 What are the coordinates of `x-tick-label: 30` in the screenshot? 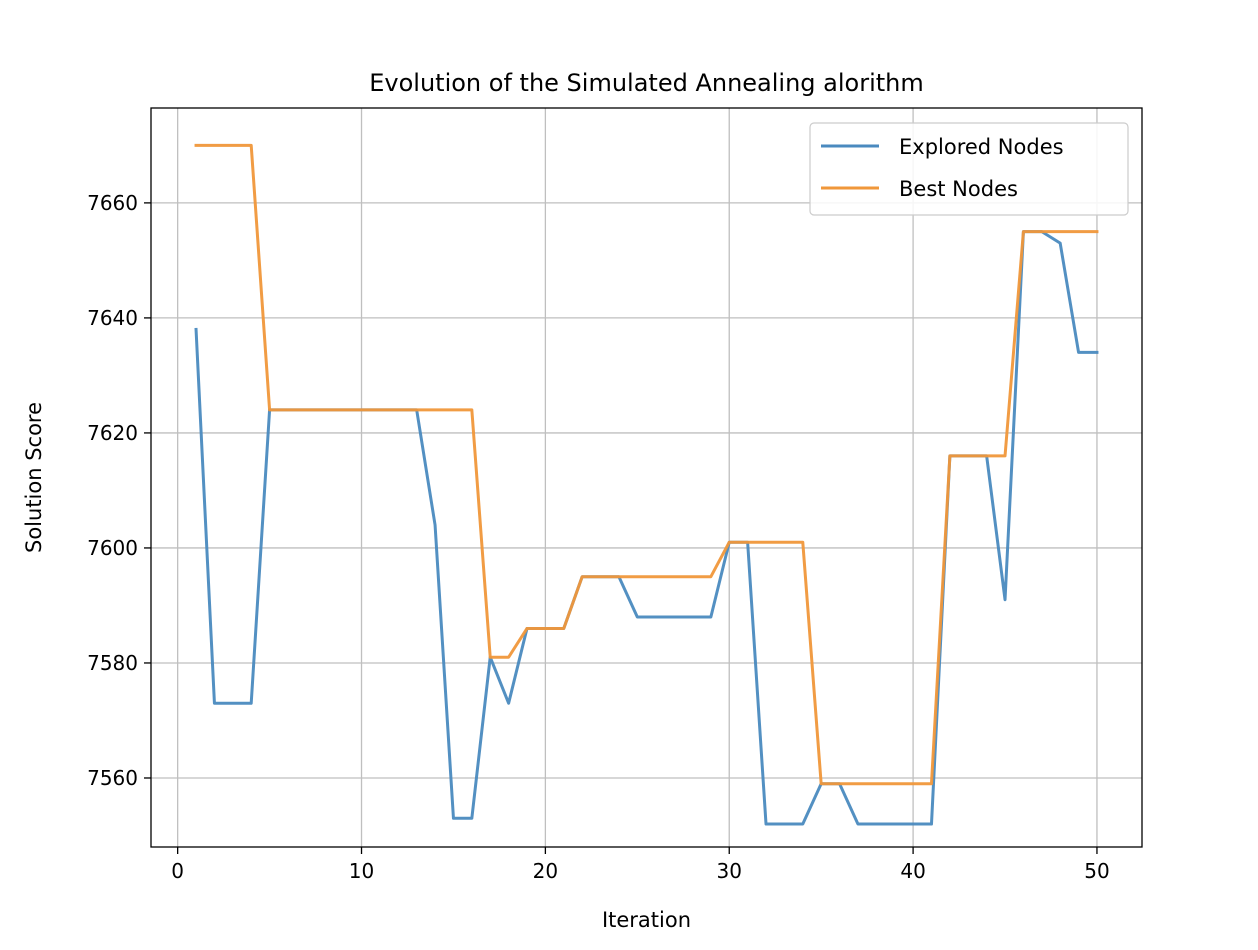 It's located at (729, 871).